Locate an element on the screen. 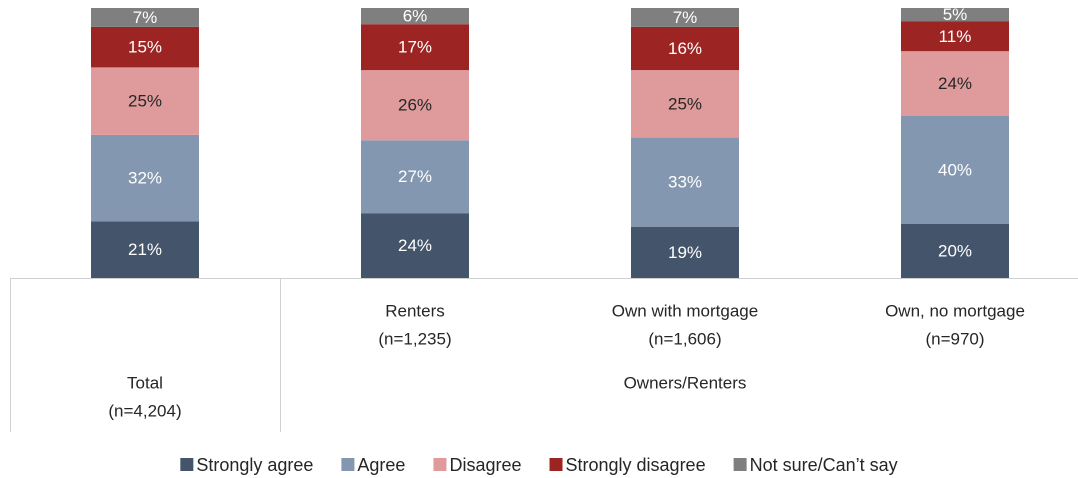  data-label: 26% is located at coordinates (415, 105).